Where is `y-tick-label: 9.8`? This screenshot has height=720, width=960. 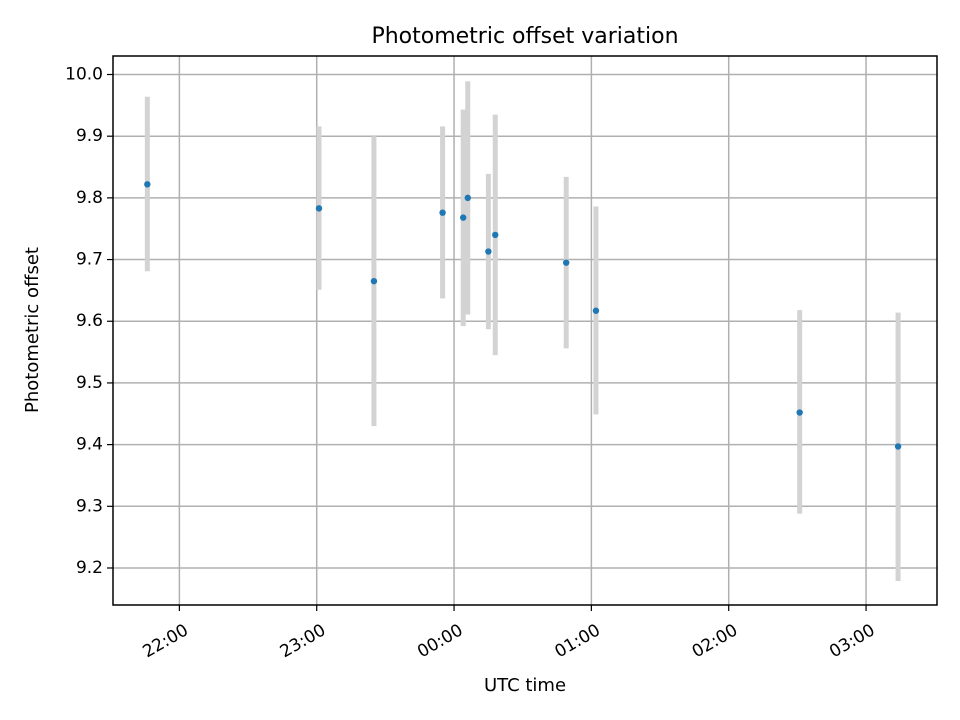
y-tick-label: 9.8 is located at coordinates (89, 198).